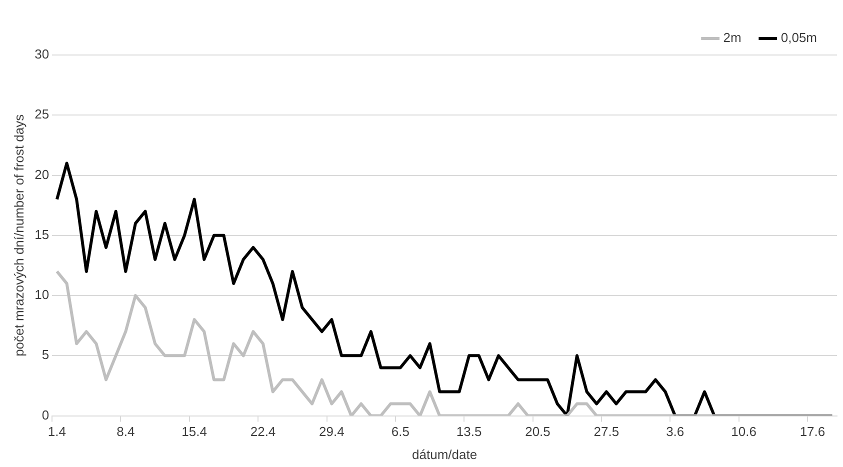 This screenshot has height=467, width=843. What do you see at coordinates (331, 432) in the screenshot?
I see `x-tick-label: 29.4` at bounding box center [331, 432].